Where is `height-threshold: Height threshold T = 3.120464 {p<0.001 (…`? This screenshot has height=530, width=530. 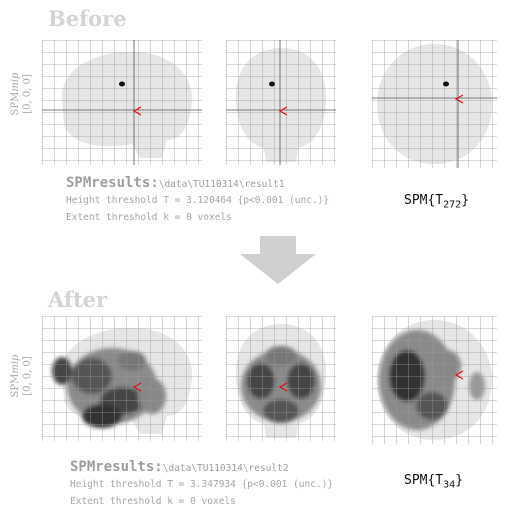
height-threshold: Height threshold T = 3.120464 {p<0.001 (… is located at coordinates (198, 200).